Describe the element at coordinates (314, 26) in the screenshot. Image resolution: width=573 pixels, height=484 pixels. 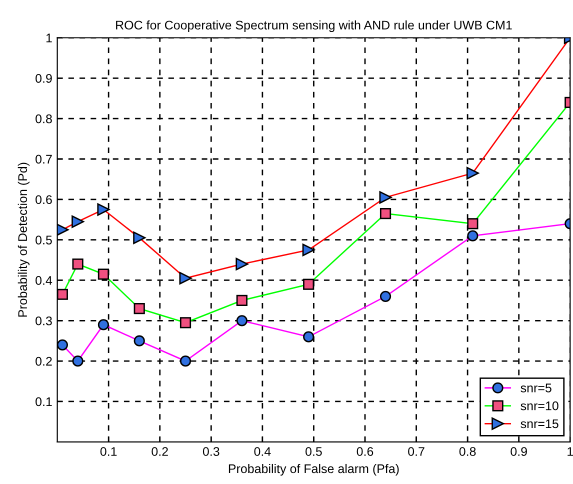
I see `chart-title: ROC for Cooperative Spectrum sensing with AND rule under UWB CM1` at that location.